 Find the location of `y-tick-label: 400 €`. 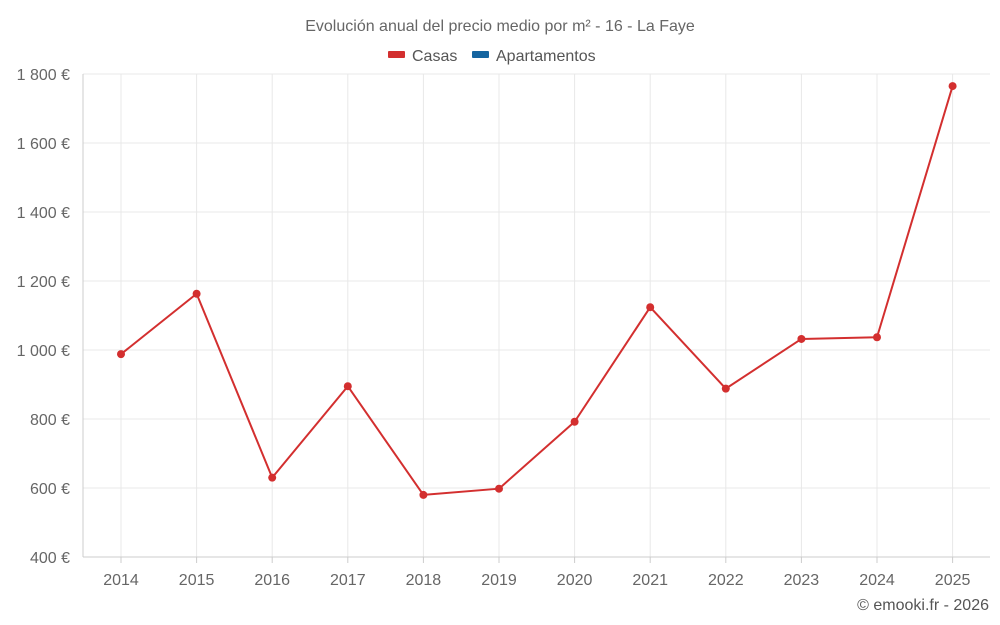

y-tick-label: 400 € is located at coordinates (50, 558).